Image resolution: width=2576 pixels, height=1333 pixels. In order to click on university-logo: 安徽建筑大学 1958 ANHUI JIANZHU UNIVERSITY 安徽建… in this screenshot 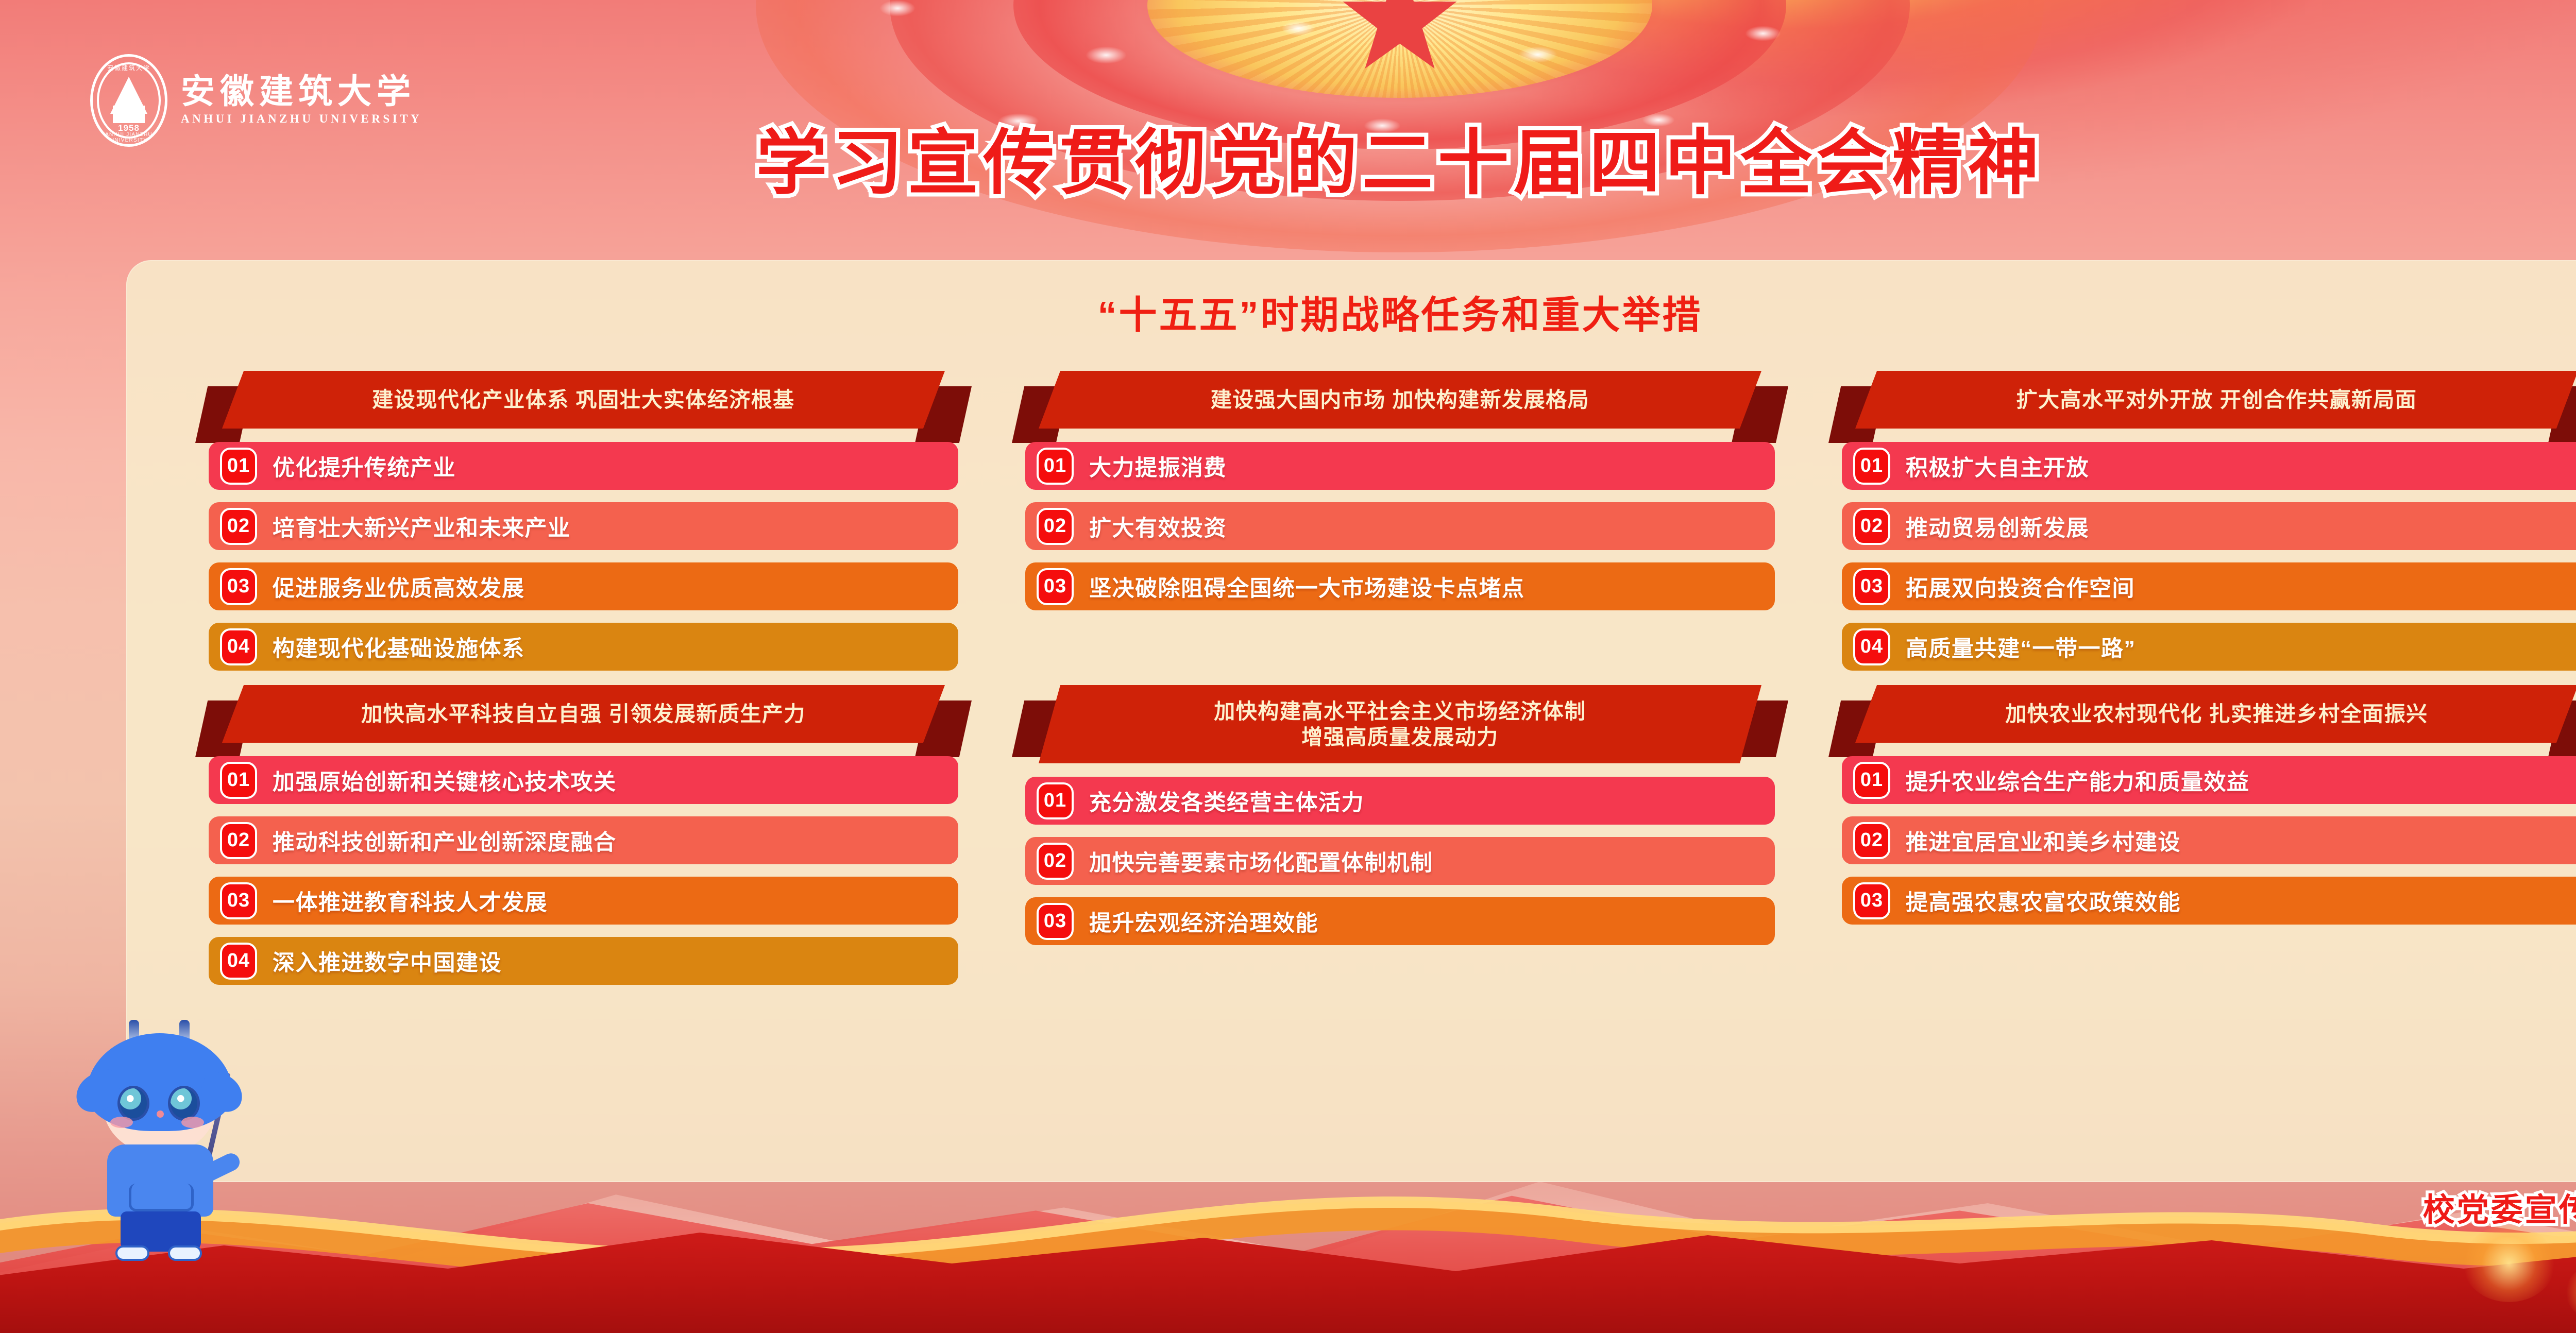, I will do `click(256, 100)`.